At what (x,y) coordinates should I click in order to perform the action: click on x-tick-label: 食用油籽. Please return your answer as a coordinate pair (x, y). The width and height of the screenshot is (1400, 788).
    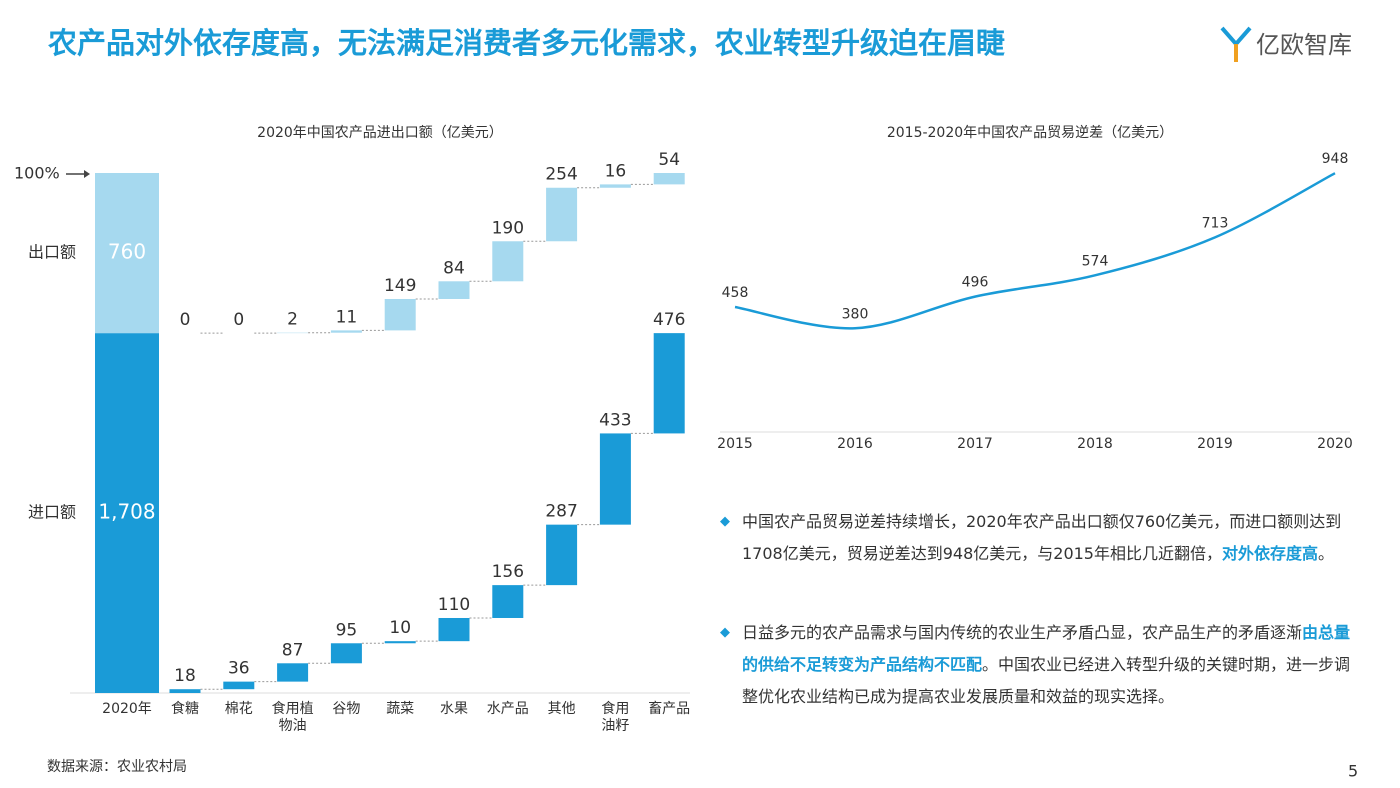
    Looking at the image, I should click on (615, 717).